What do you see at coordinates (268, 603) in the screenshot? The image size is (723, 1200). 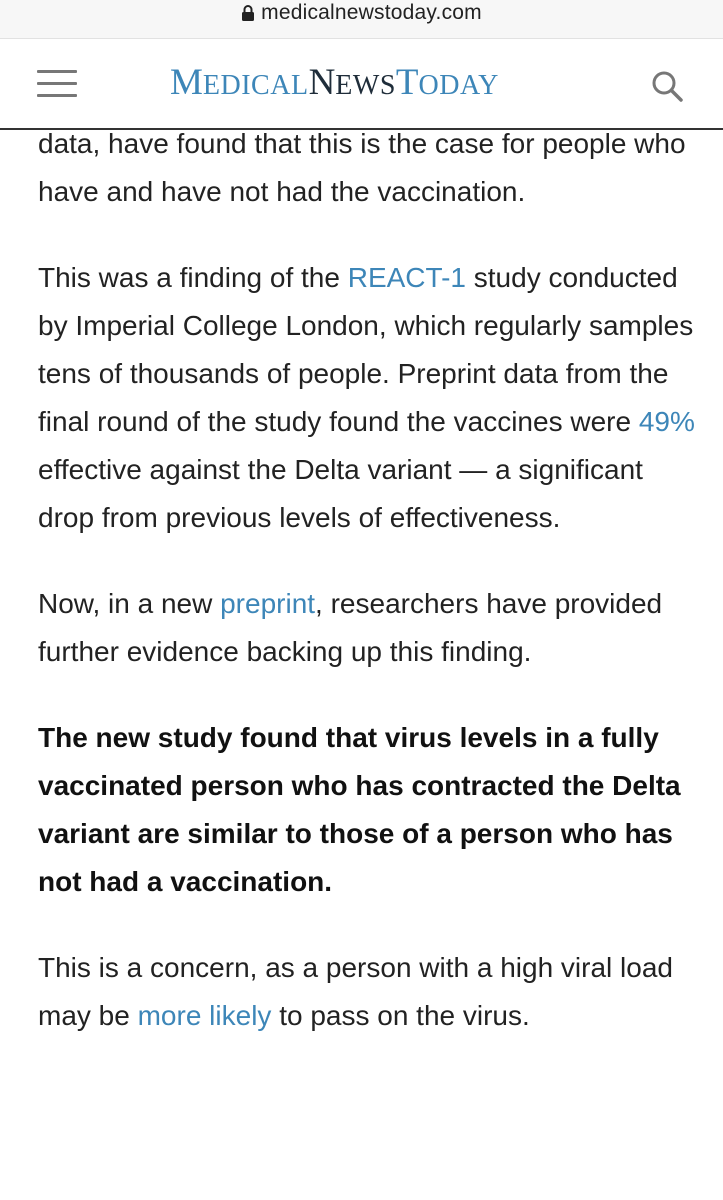 I see `link-preprint: preprint` at bounding box center [268, 603].